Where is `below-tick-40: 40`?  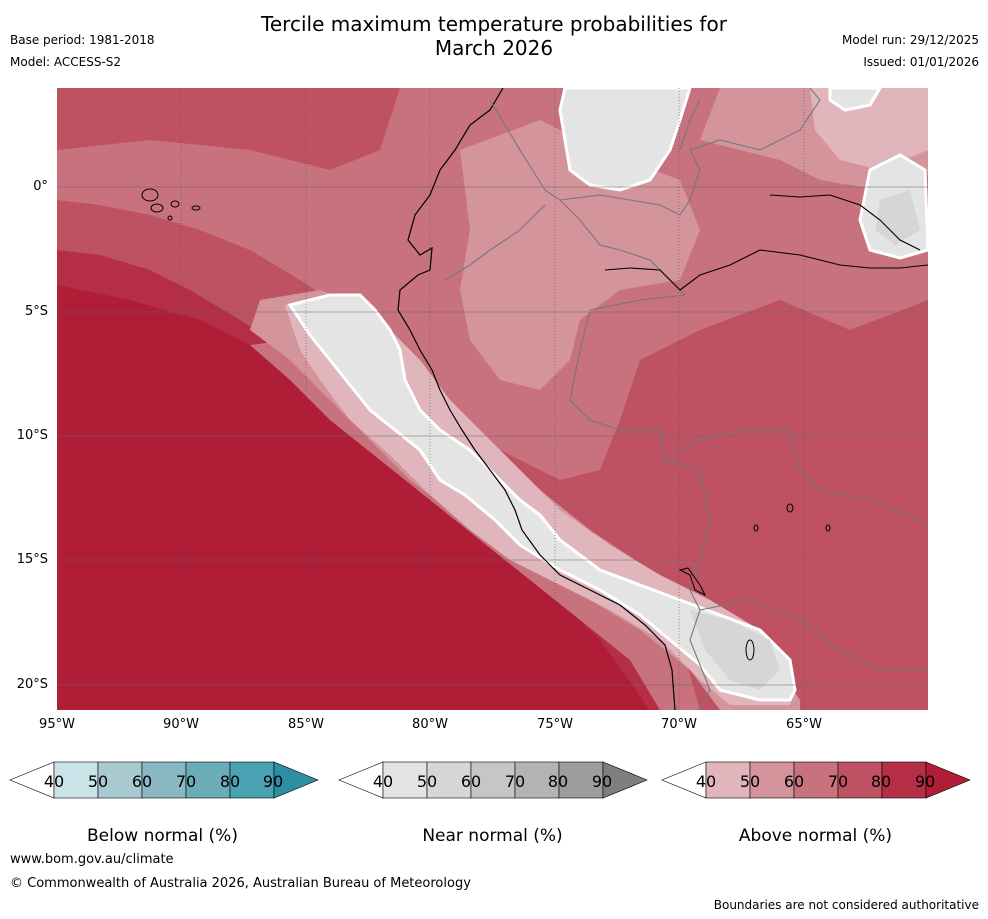 below-tick-40: 40 is located at coordinates (54, 781).